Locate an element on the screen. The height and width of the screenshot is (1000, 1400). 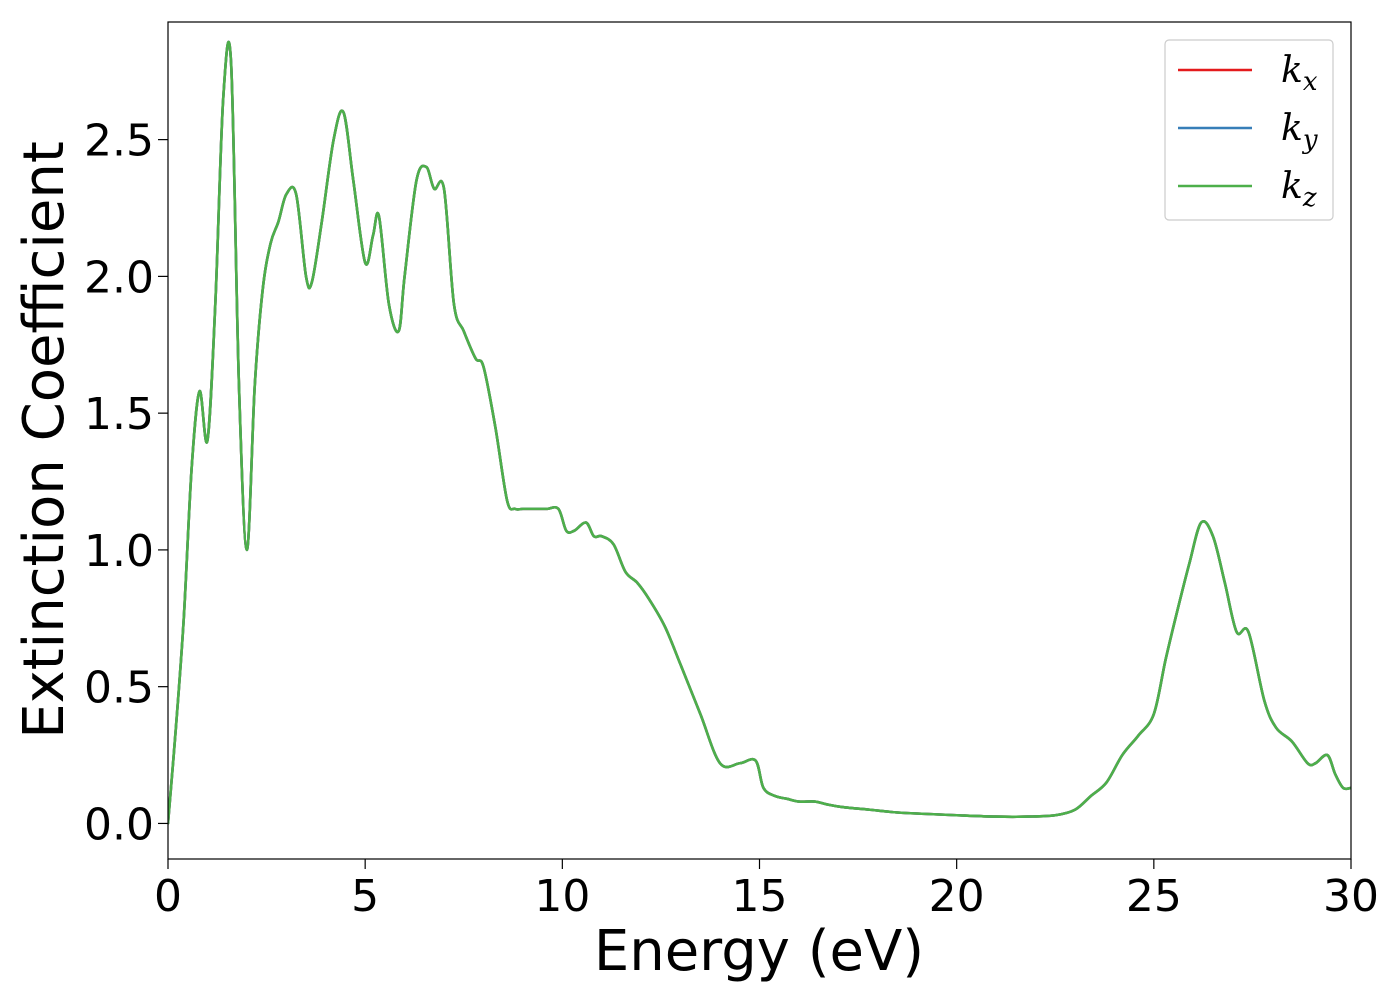
legend-label-subscript: x is located at coordinates (1310, 82).